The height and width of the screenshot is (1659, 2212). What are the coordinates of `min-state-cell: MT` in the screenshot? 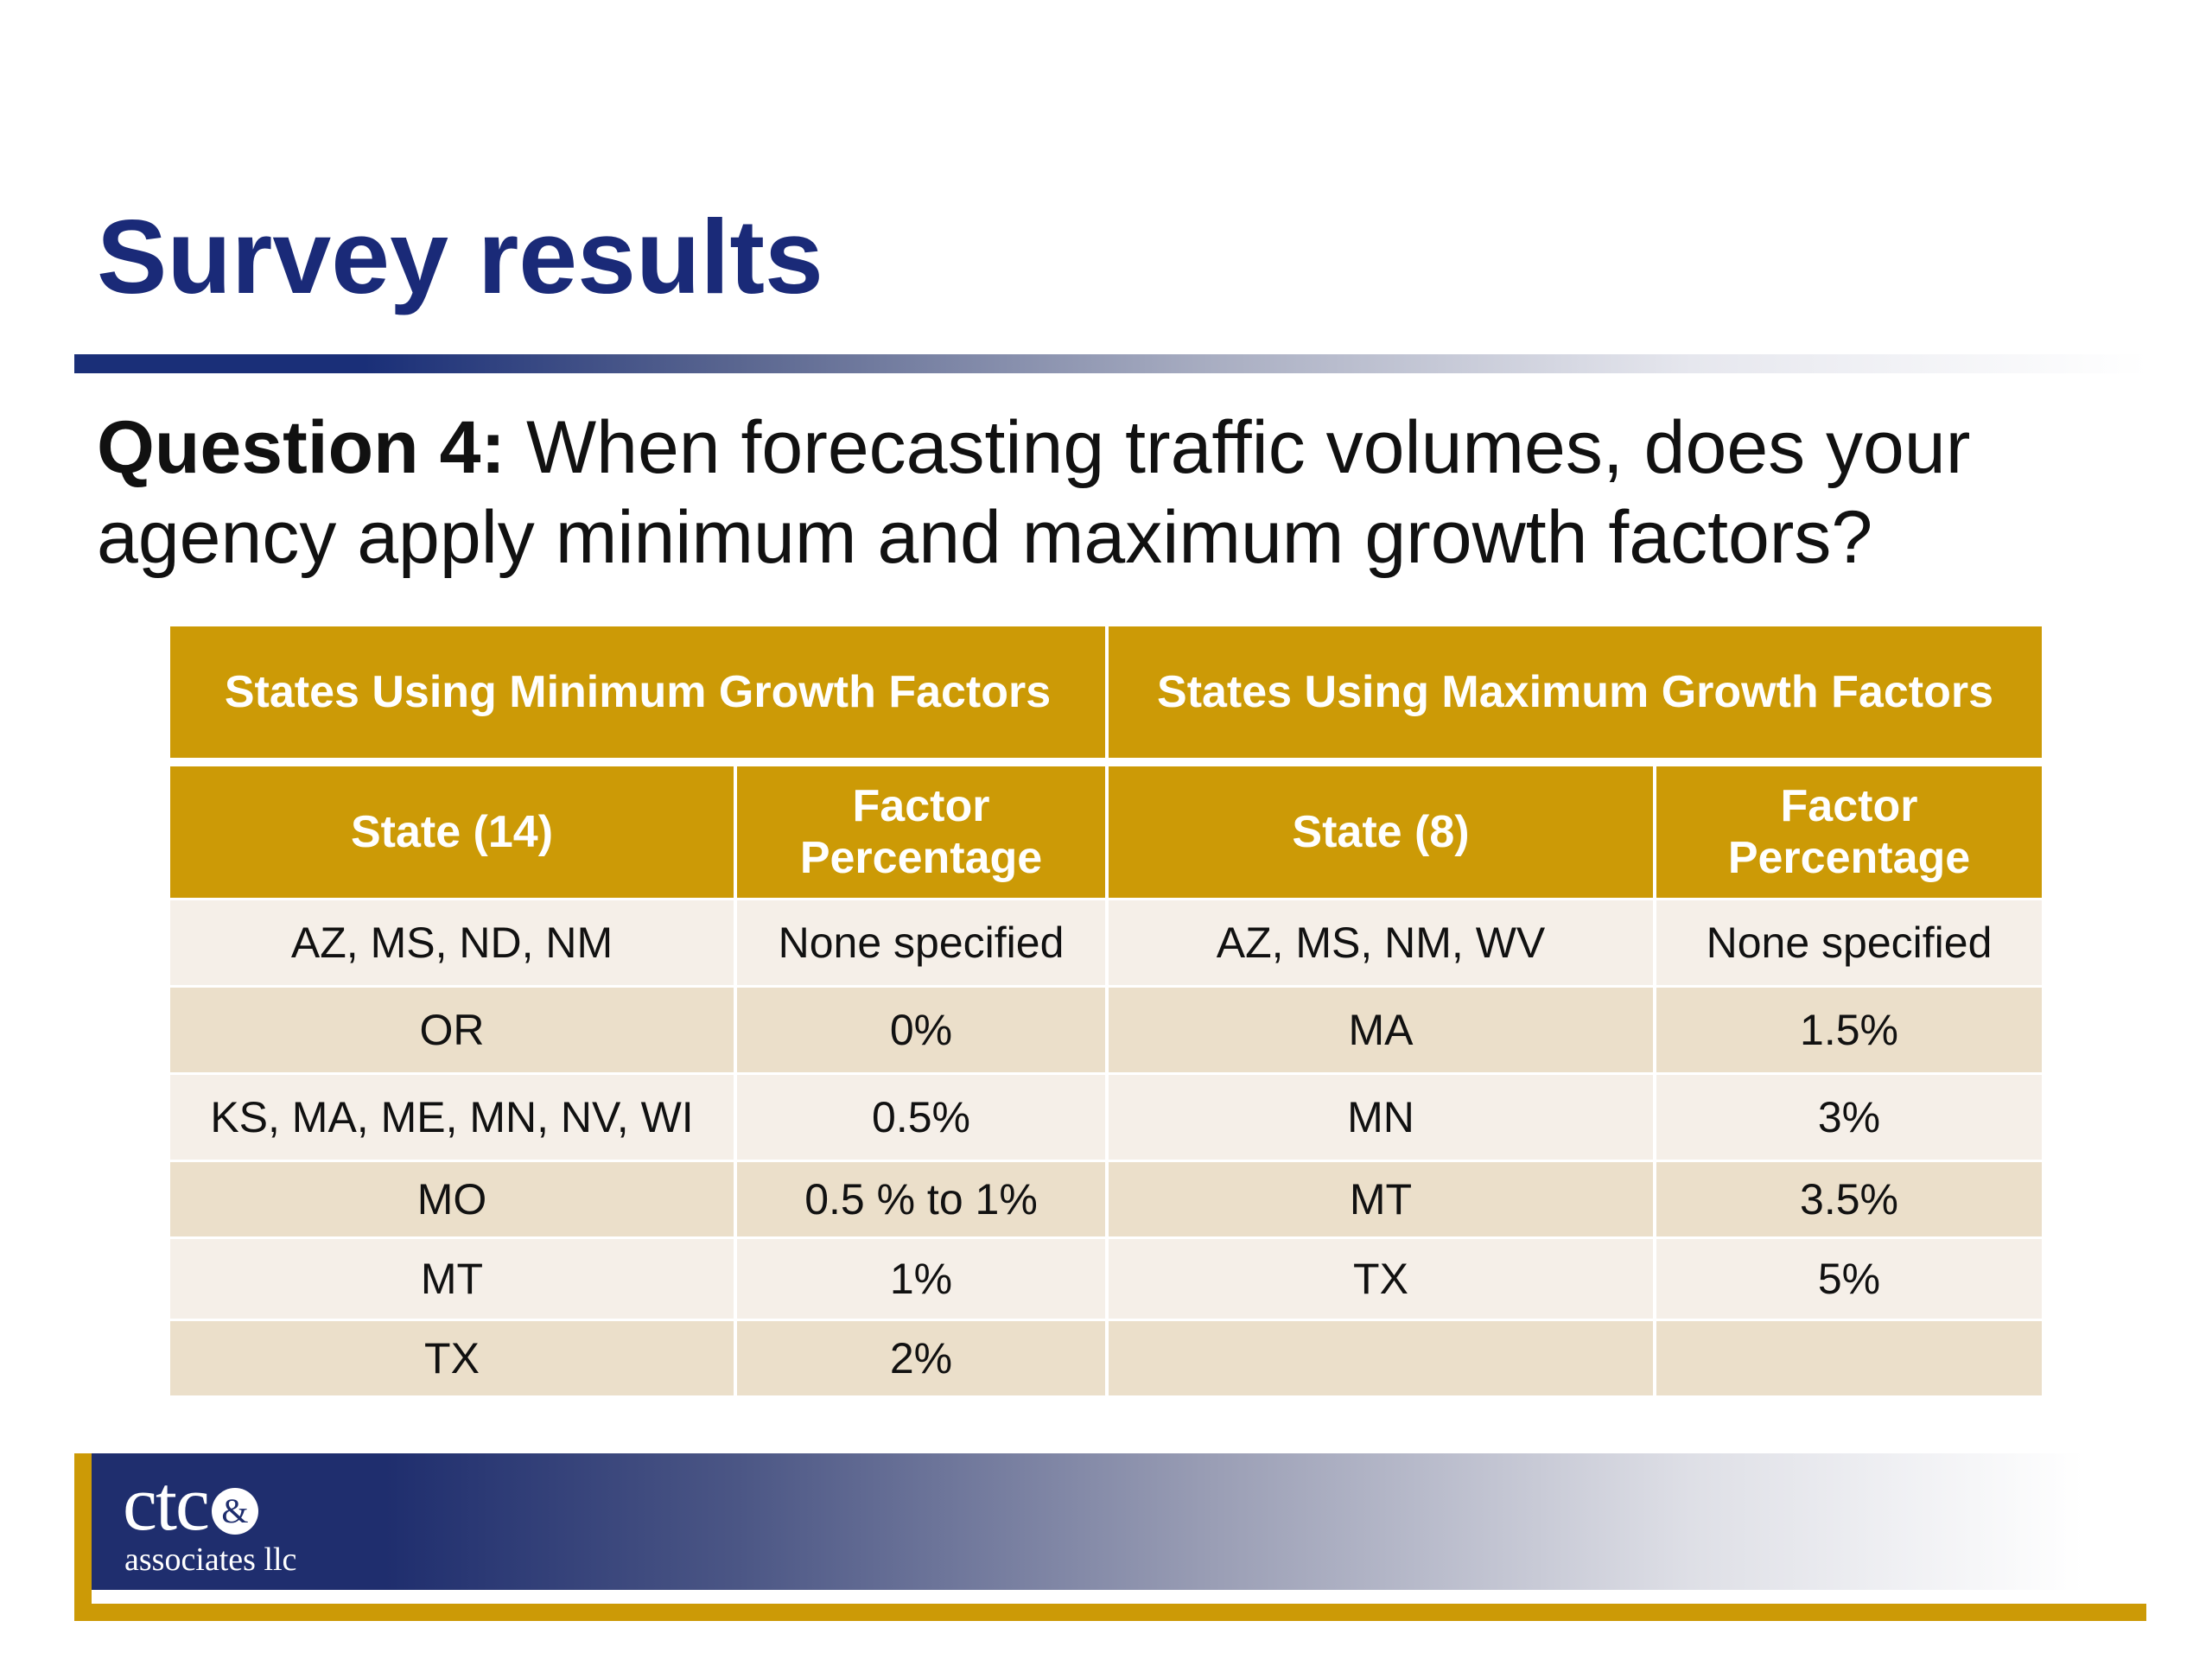 It's located at (453, 1279).